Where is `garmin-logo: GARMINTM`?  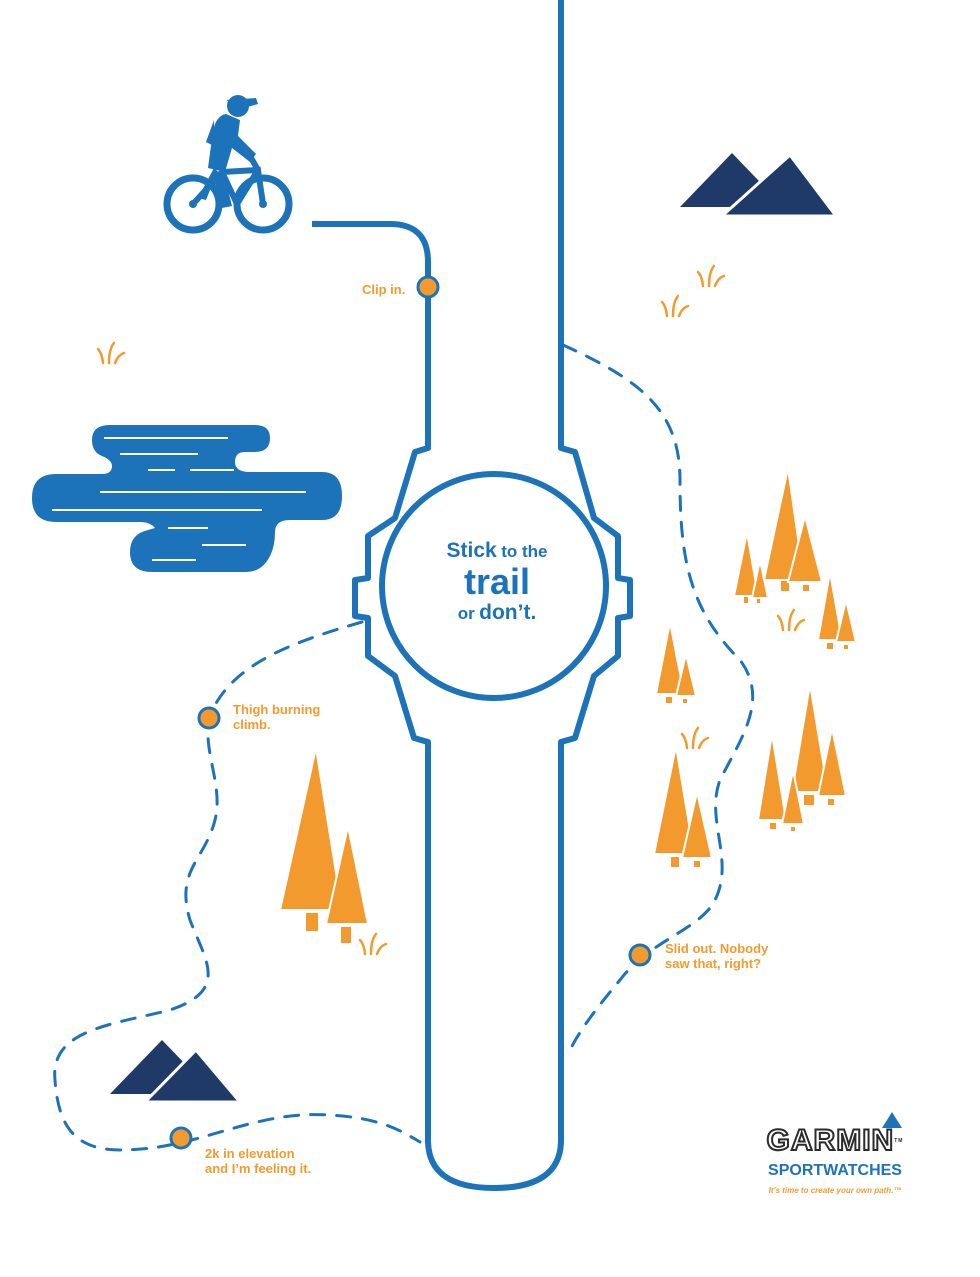 garmin-logo: GARMINTM is located at coordinates (835, 1140).